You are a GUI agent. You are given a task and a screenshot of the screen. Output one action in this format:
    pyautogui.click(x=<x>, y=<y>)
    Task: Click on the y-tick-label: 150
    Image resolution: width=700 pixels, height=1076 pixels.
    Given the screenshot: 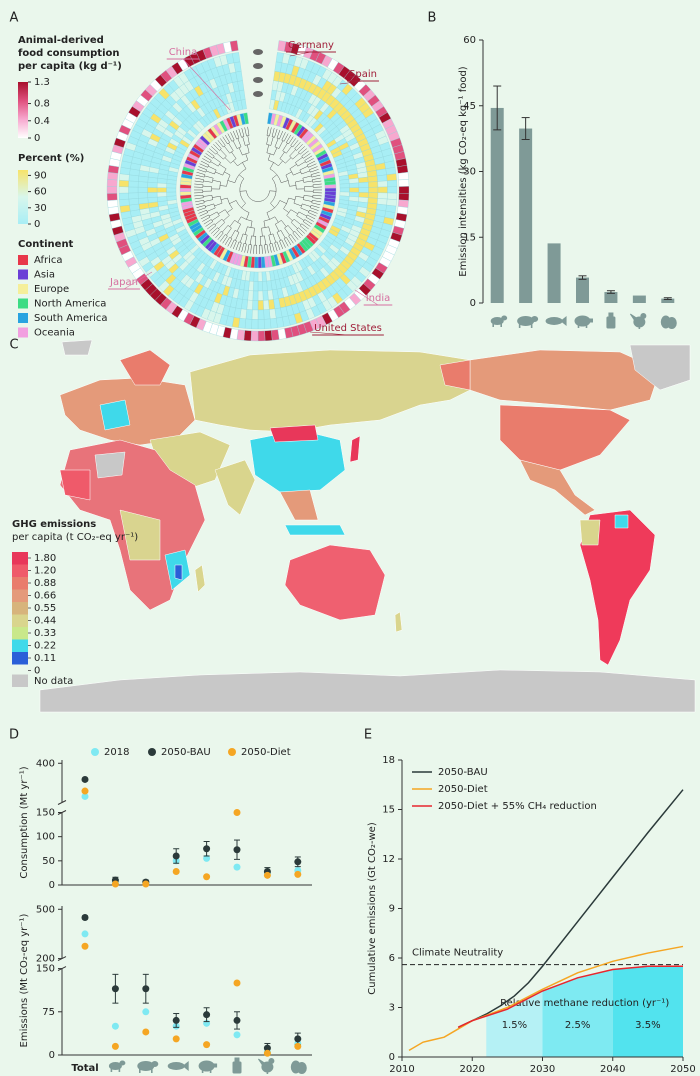 What is the action you would take?
    pyautogui.click(x=45, y=813)
    